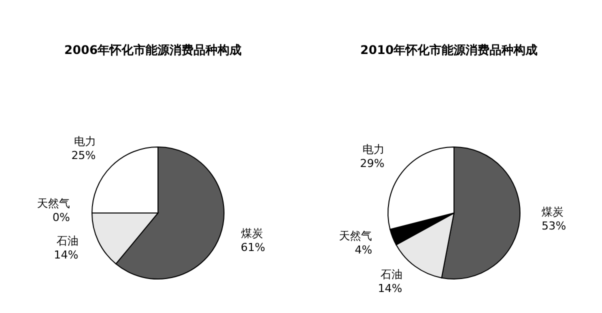 The width and height of the screenshot is (602, 313). Describe the element at coordinates (83, 155) in the screenshot. I see `data-label: 25%` at that location.